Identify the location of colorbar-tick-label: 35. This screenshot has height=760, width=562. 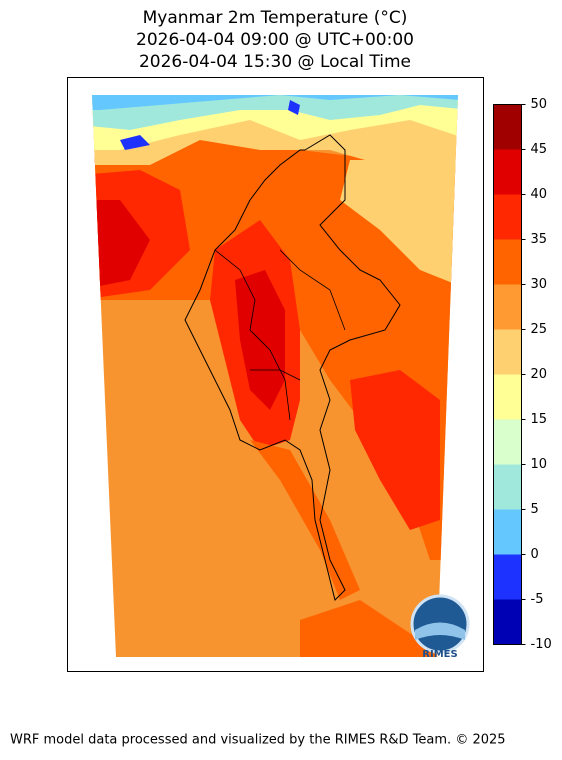
(539, 239).